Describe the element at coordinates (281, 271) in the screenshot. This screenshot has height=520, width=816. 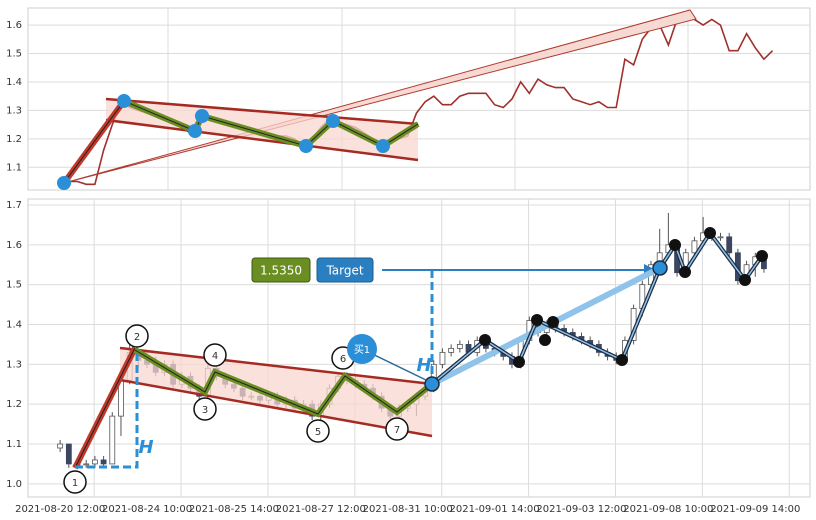
I see `price-label: 1.5350` at that location.